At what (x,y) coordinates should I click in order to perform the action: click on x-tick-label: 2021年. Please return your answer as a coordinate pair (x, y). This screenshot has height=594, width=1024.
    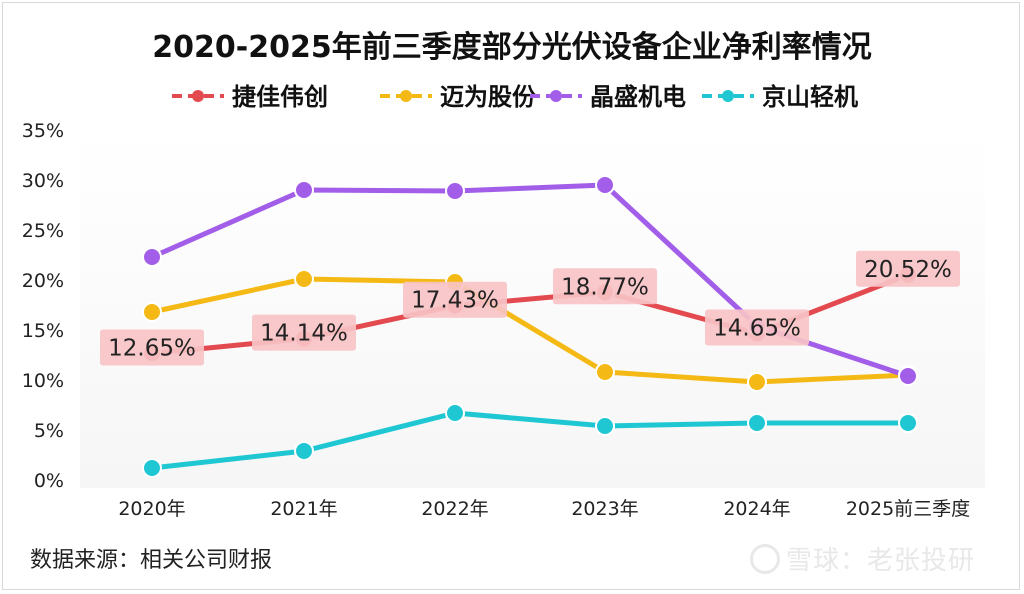
    Looking at the image, I should click on (303, 509).